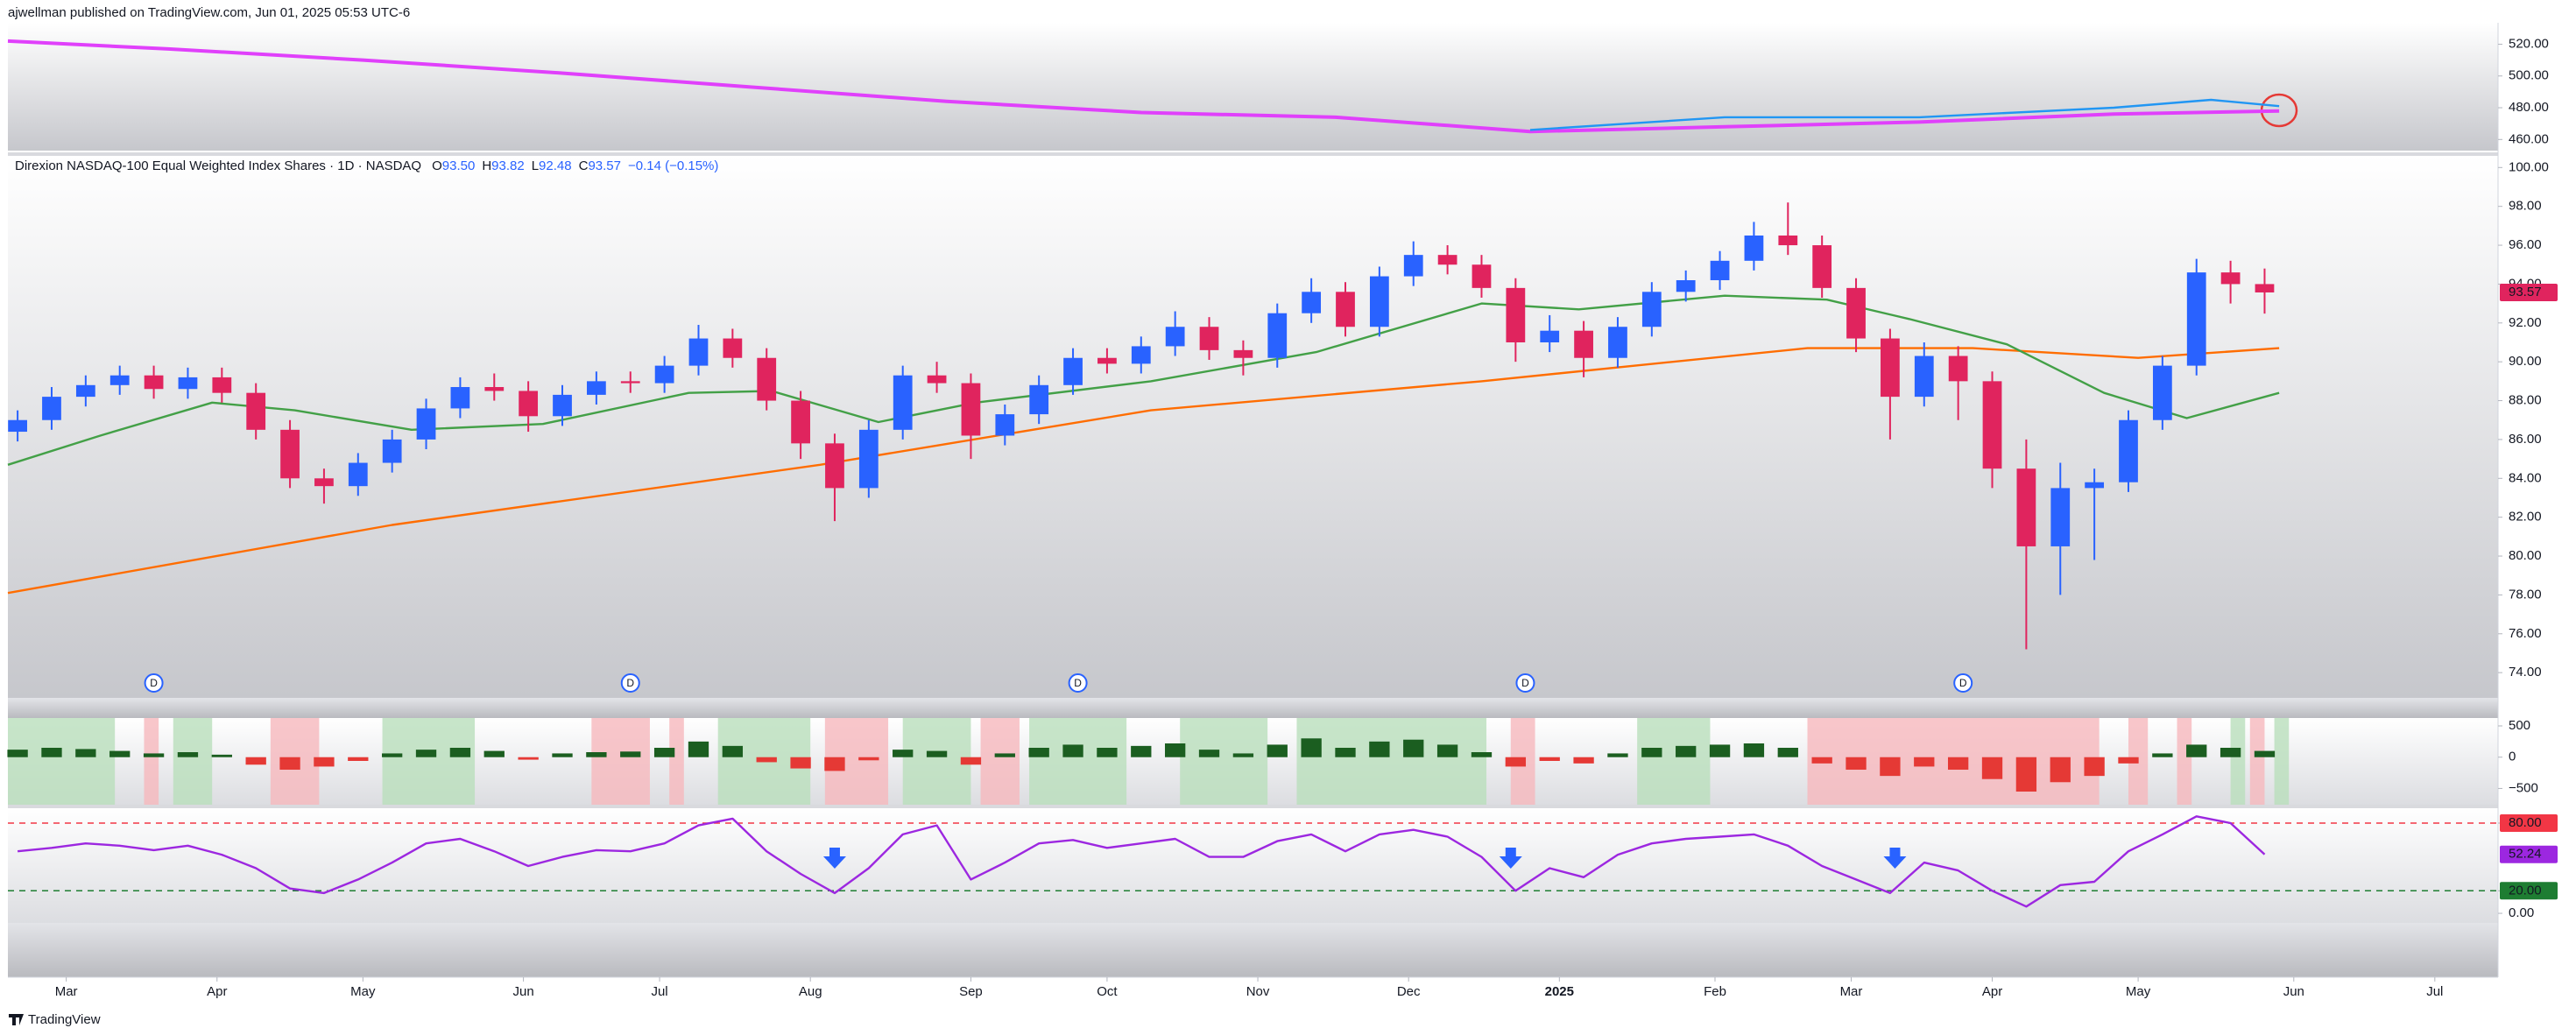 Image resolution: width=2576 pixels, height=1035 pixels. What do you see at coordinates (508, 165) in the screenshot?
I see `legend-value: 93.82` at bounding box center [508, 165].